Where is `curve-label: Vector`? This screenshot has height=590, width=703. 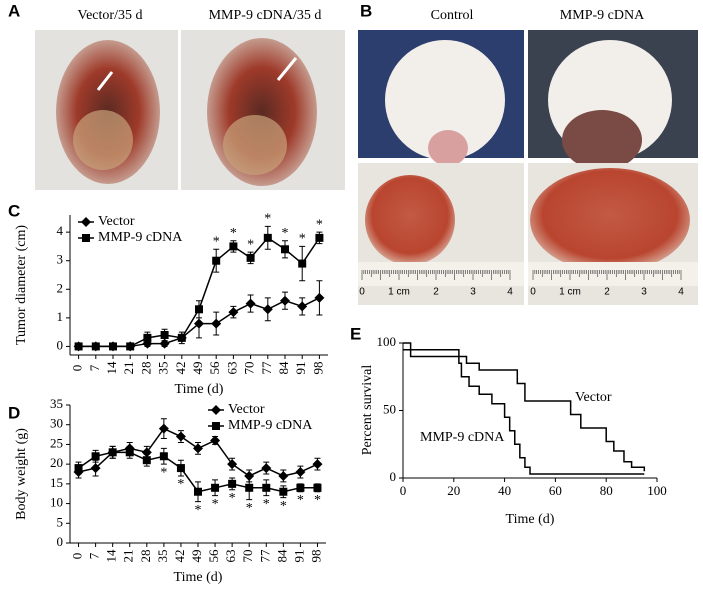
curve-label: Vector is located at coordinates (593, 397).